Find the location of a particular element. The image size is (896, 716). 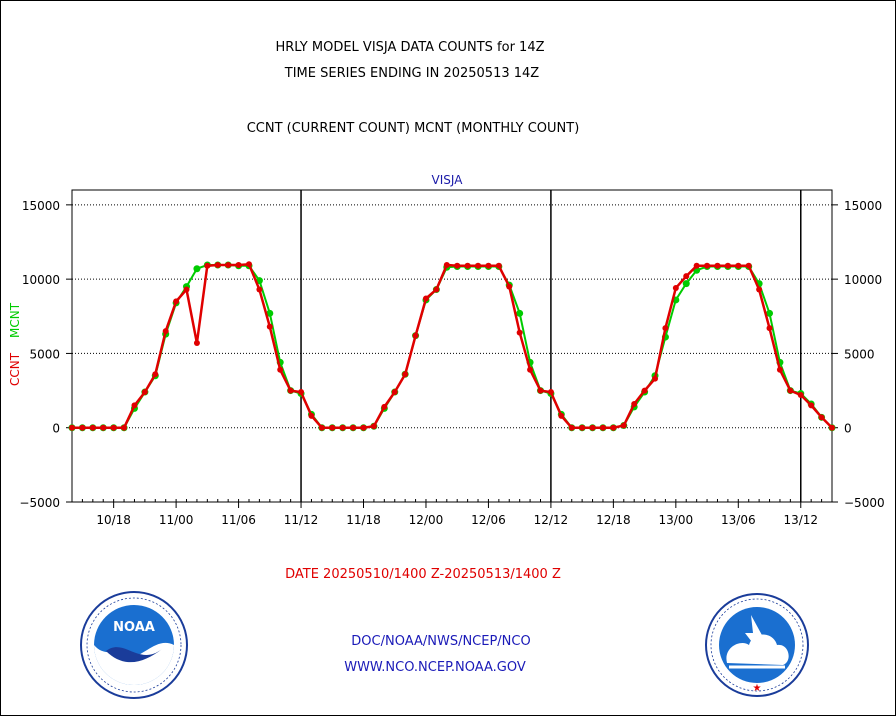

x-tick-label: 12/12 is located at coordinates (551, 520).